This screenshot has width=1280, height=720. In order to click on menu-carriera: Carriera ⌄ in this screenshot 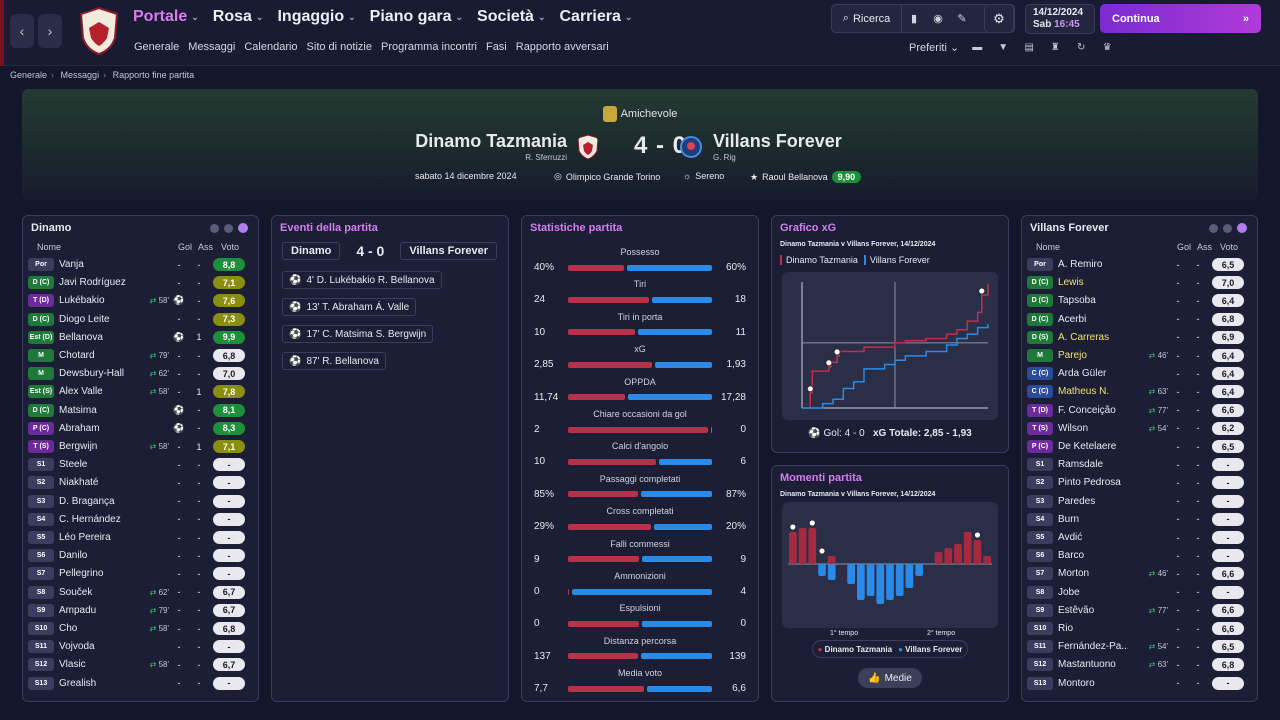, I will do `click(596, 16)`.